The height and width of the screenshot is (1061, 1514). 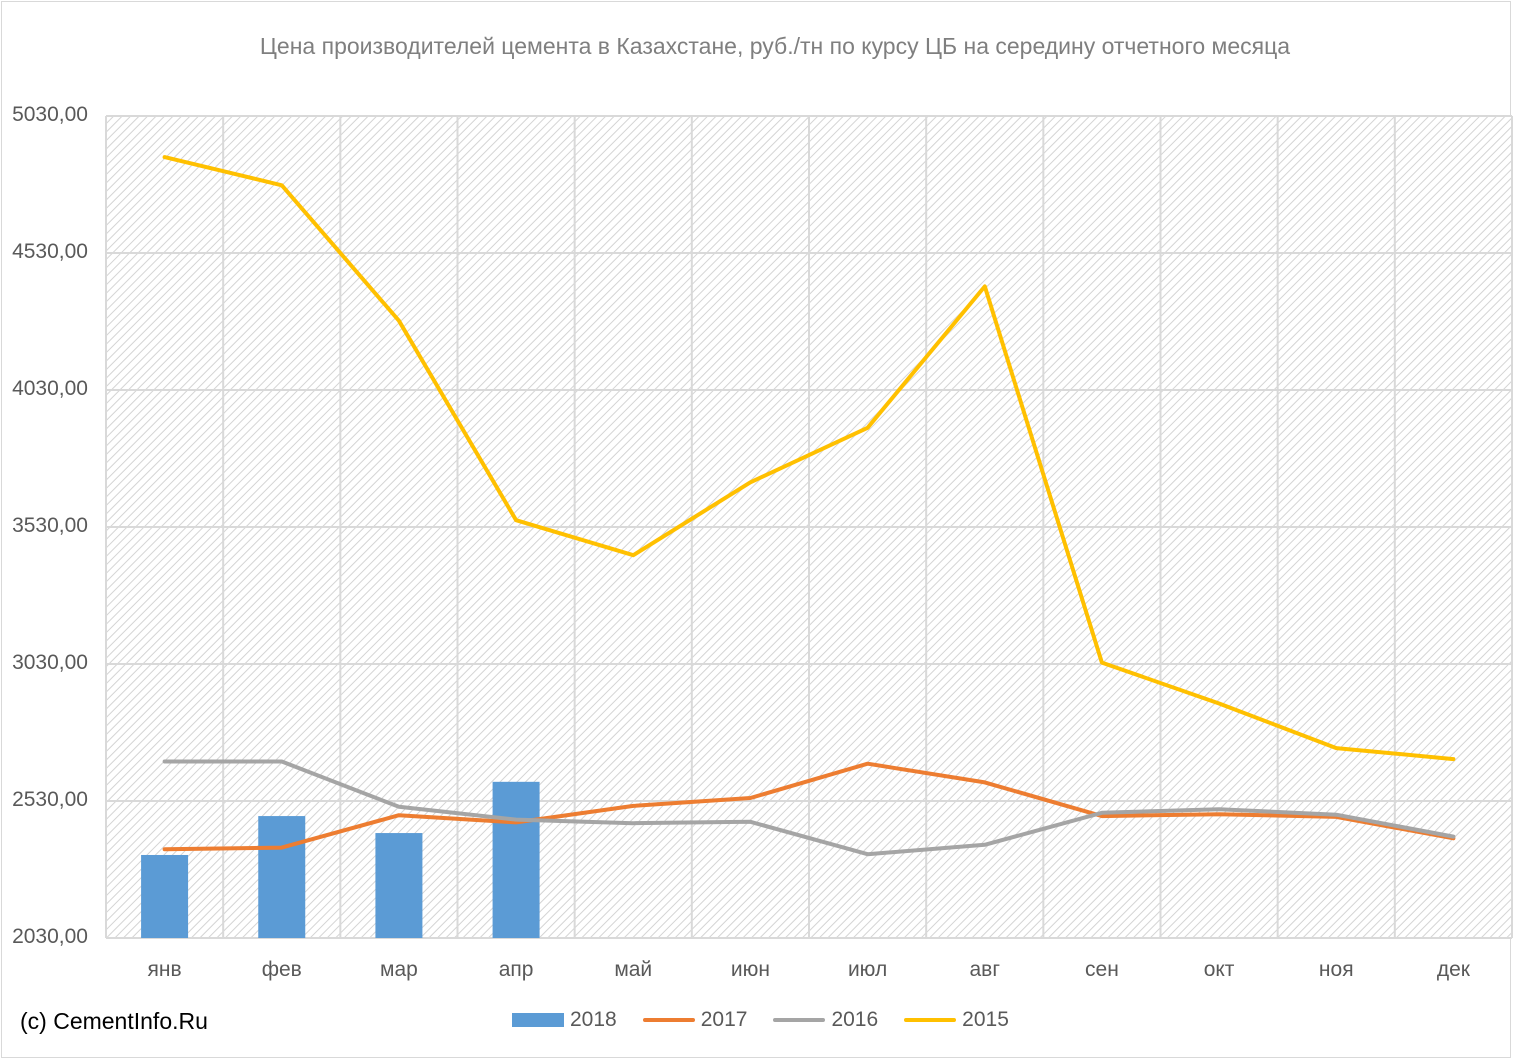 I want to click on x-tick-label: фев, so click(x=281, y=969).